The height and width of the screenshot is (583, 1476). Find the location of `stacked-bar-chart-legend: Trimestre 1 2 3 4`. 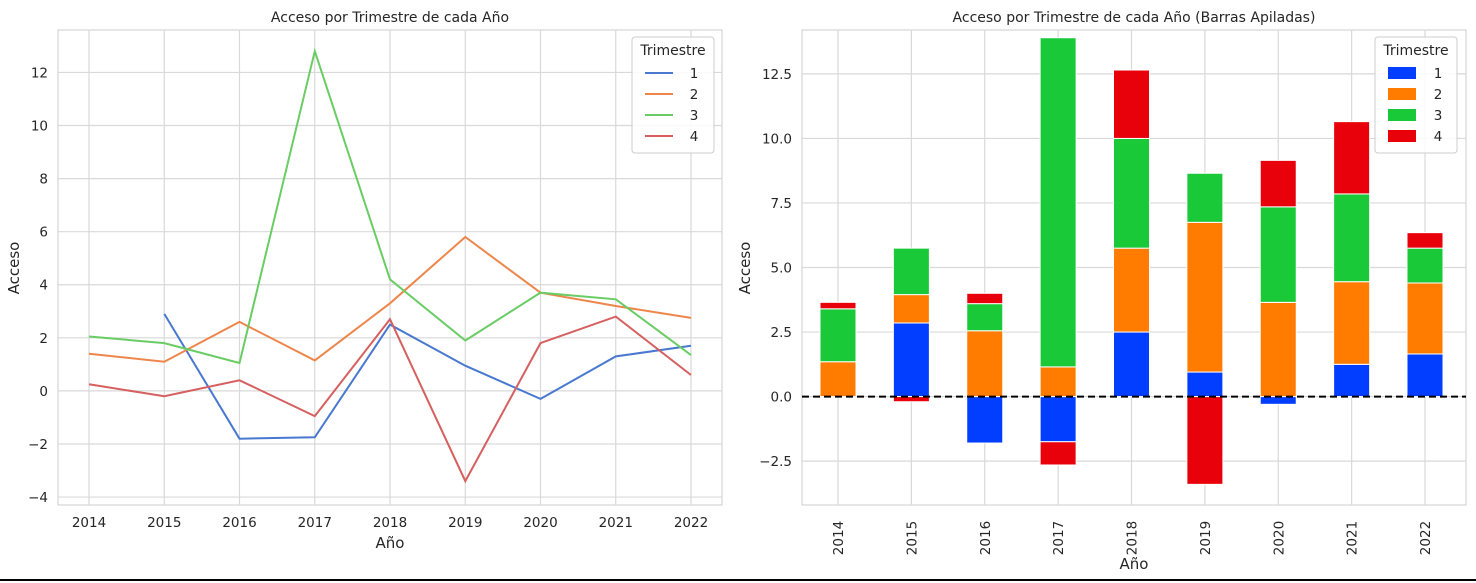

stacked-bar-chart-legend: Trimestre 1 2 3 4 is located at coordinates (1416, 95).